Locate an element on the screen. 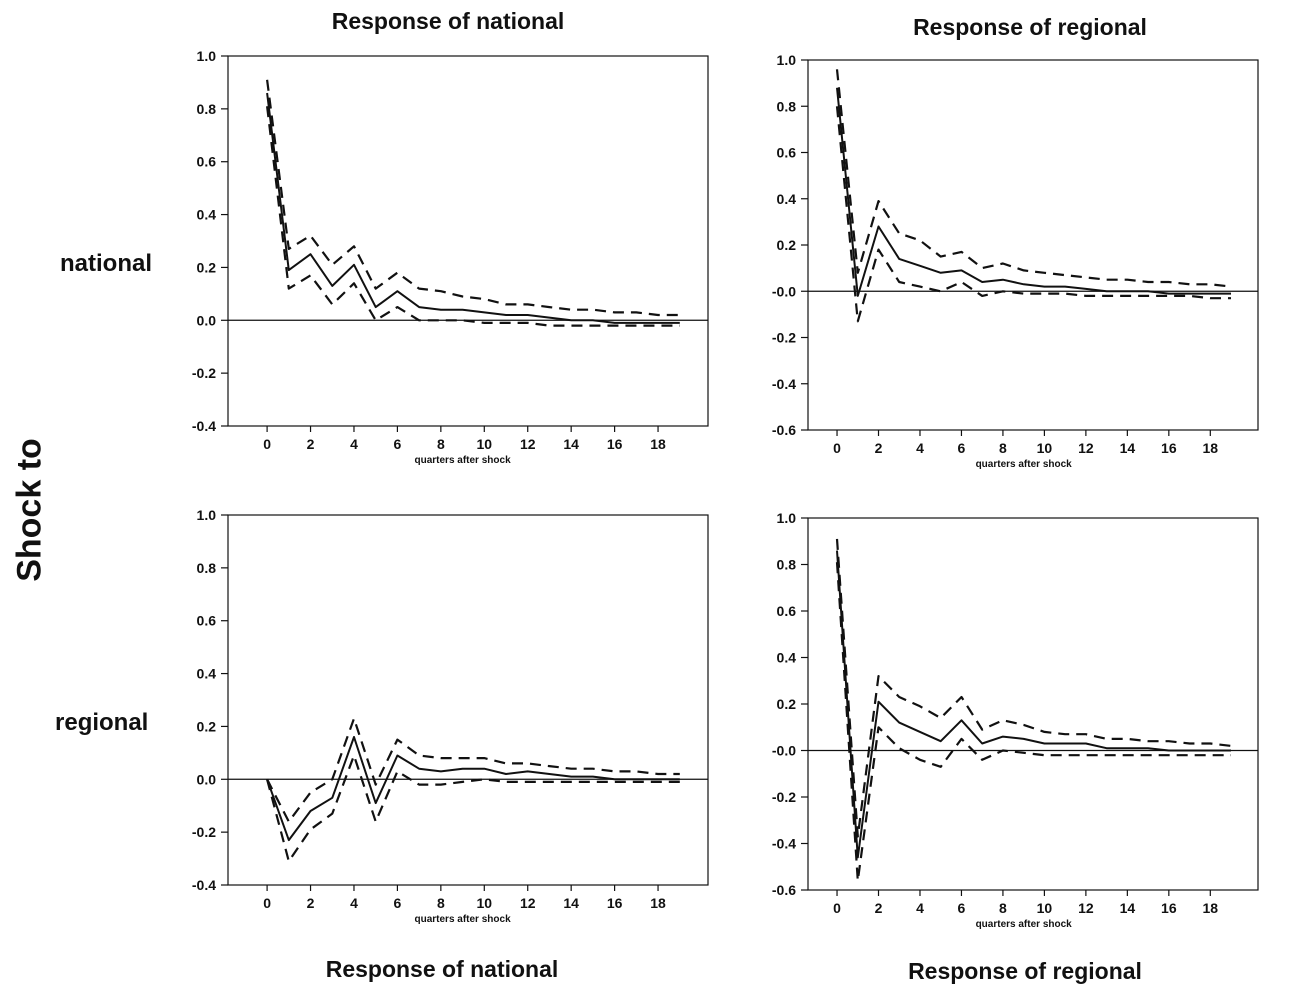 The width and height of the screenshot is (1292, 986). side-label-container: Shock to is located at coordinates (30, 510).